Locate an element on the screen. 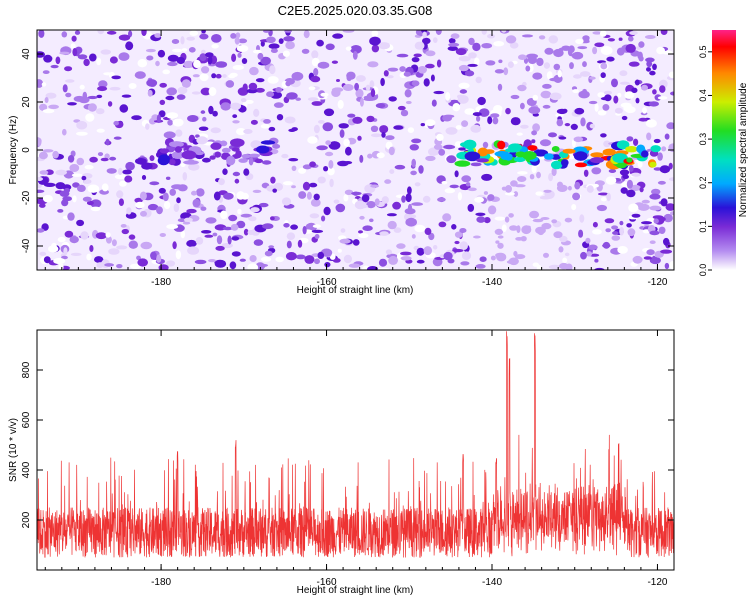  y-tick-label: 40 is located at coordinates (26, 54).